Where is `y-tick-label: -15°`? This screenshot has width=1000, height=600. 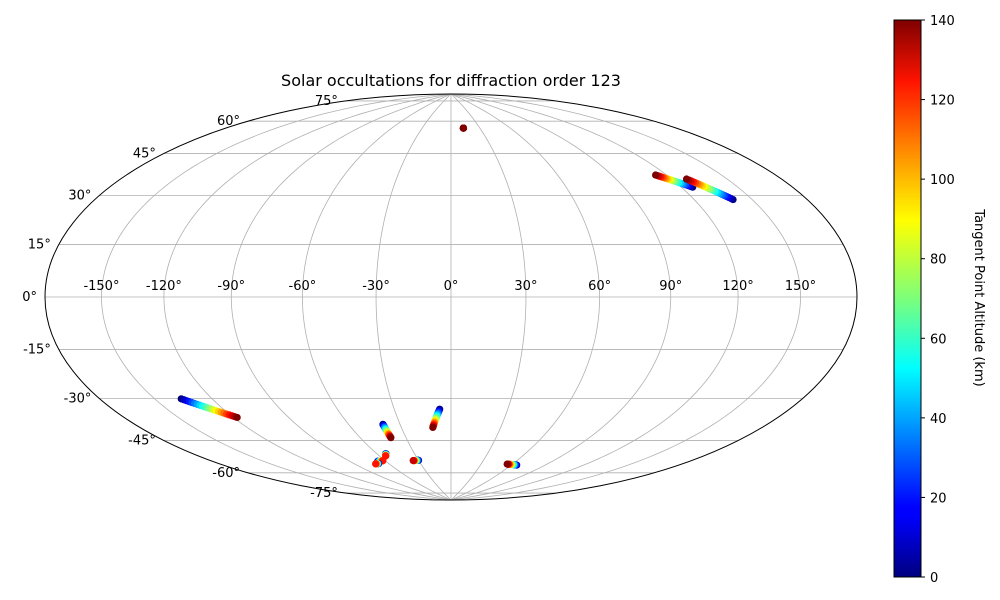
y-tick-label: -15° is located at coordinates (37, 350).